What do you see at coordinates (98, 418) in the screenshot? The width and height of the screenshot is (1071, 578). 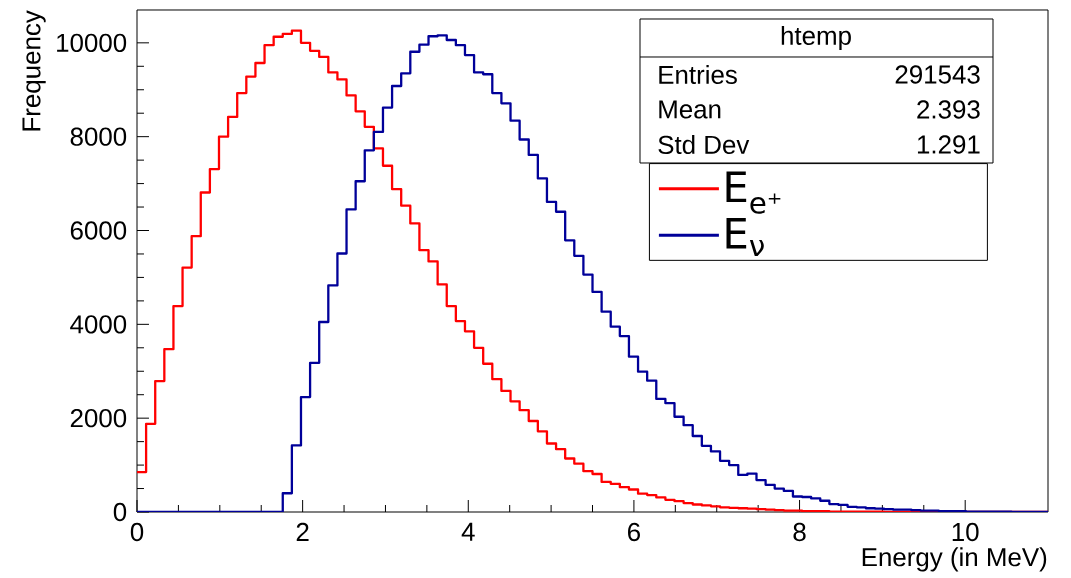 I see `y-tick-label: 2000` at bounding box center [98, 418].